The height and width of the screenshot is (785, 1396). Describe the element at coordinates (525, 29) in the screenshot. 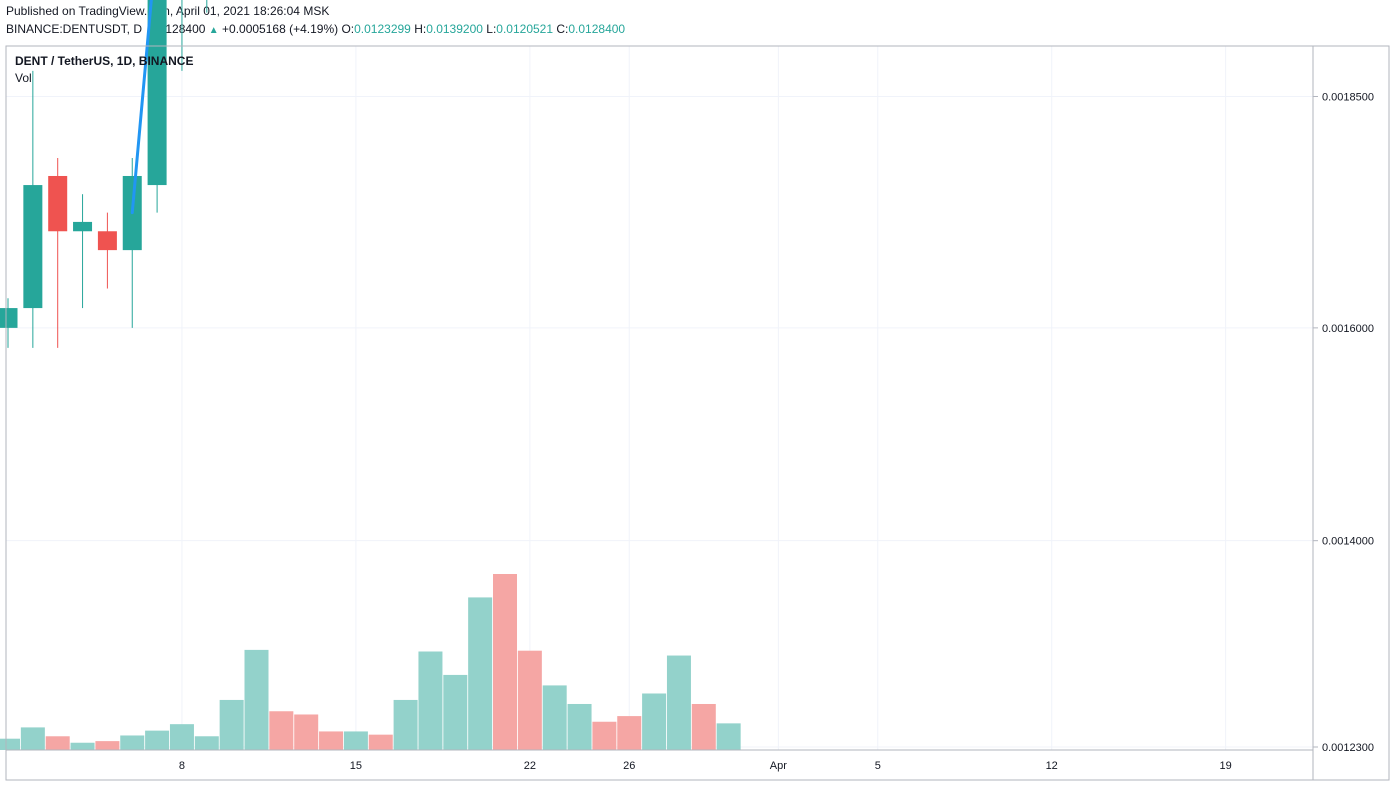

I see `low-value: 0.0120521` at that location.